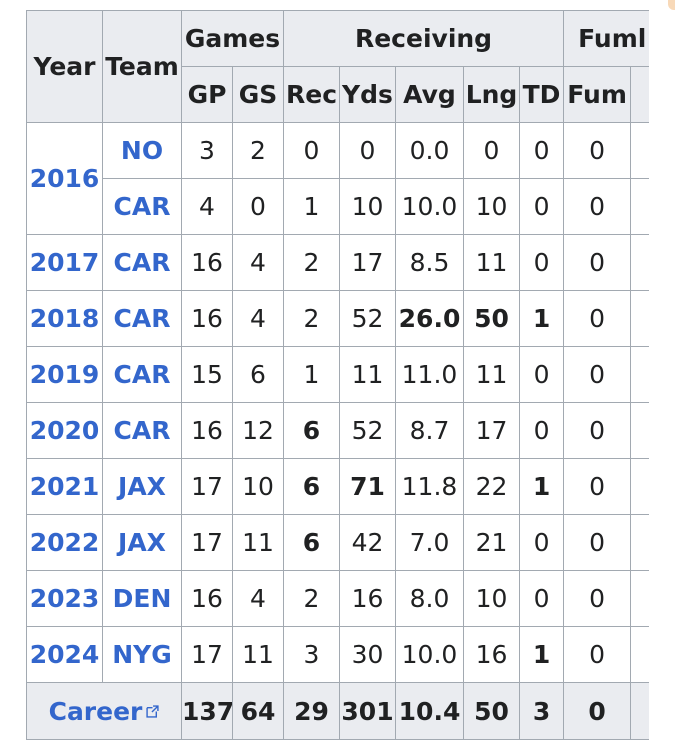  I want to click on cell-gp: 3, so click(207, 150).